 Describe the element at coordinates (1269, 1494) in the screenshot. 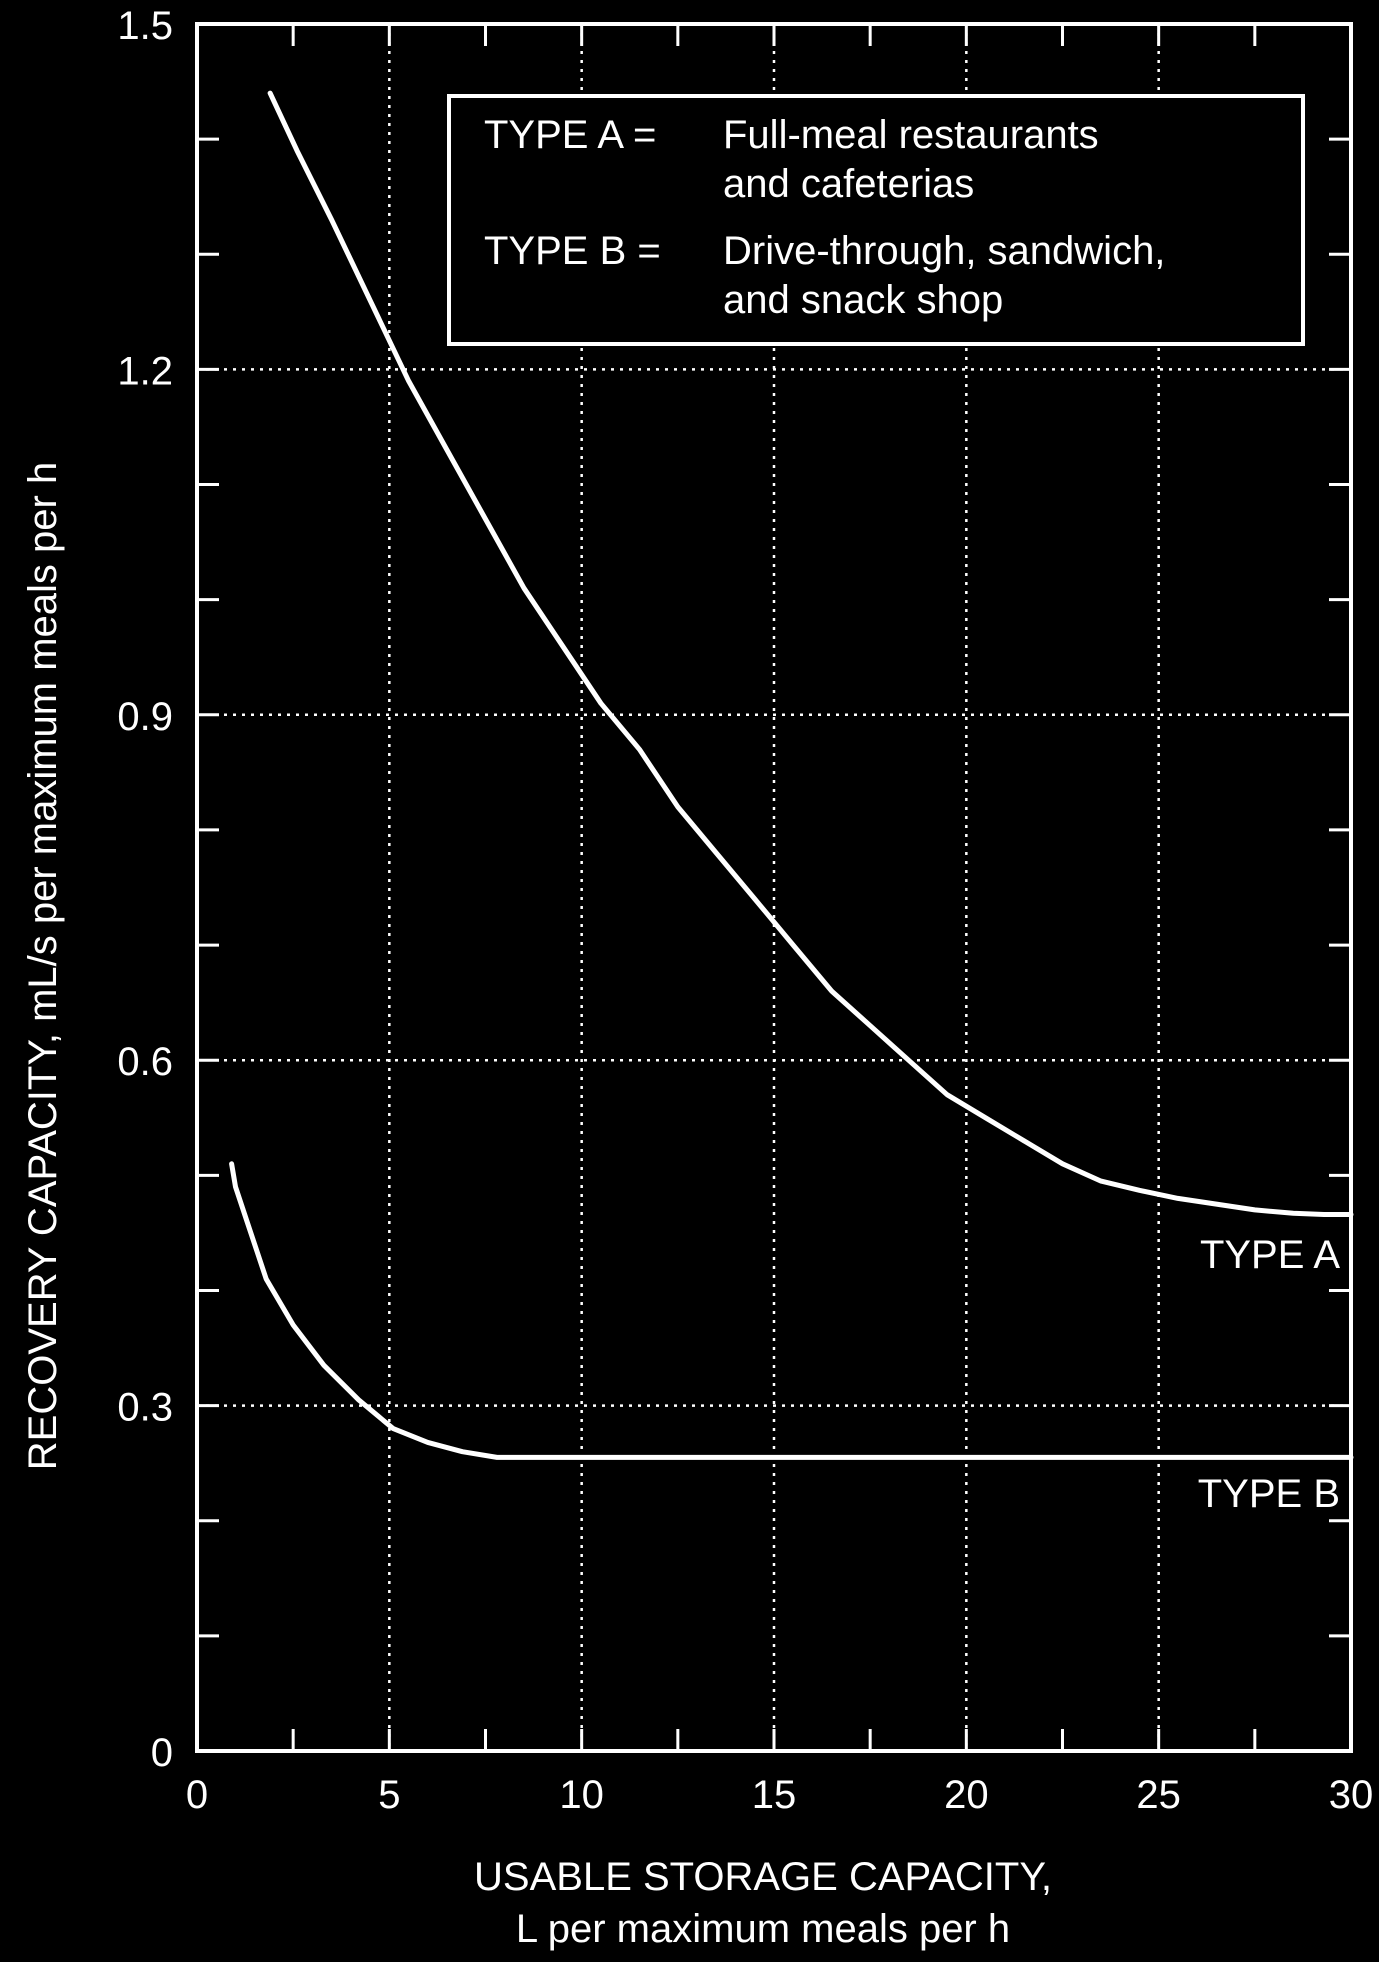

I see `curve-label-type-b: TYPE B` at that location.